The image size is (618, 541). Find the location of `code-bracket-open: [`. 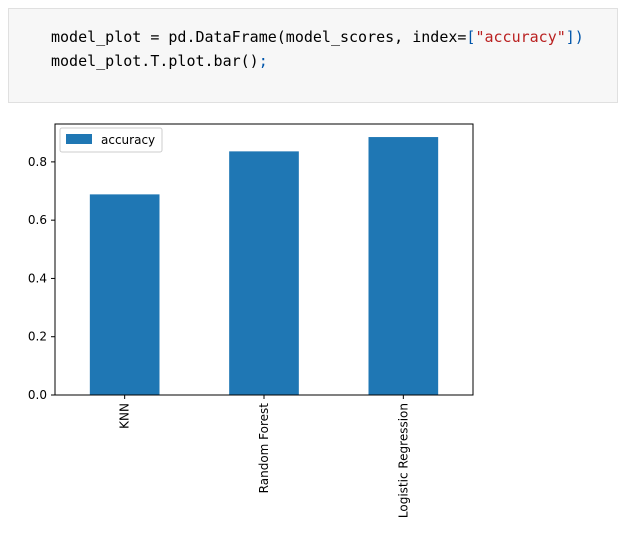

code-bracket-open: [ is located at coordinates (471, 37).